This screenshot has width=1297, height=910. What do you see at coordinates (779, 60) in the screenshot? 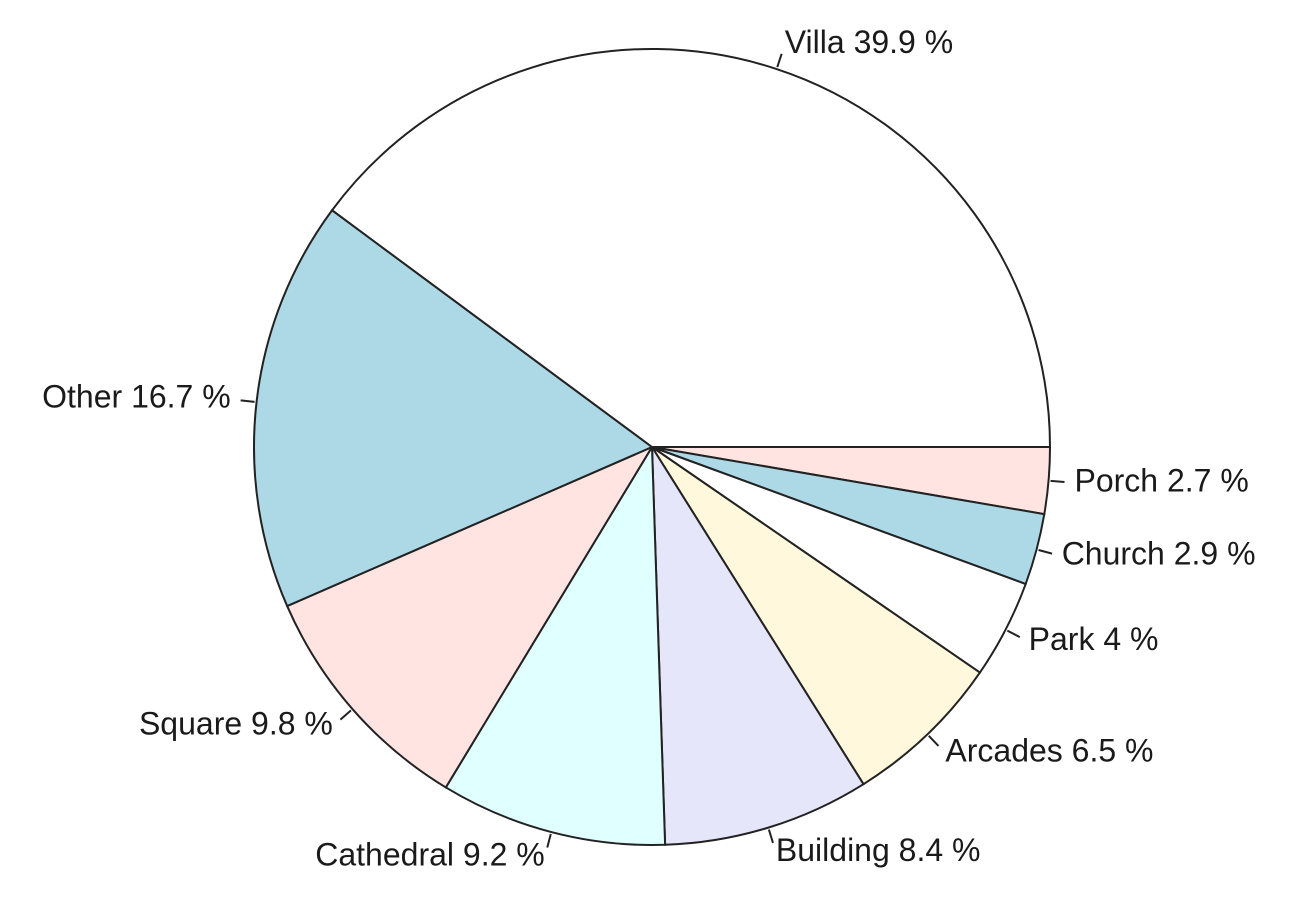
I see `label-tick-villa` at bounding box center [779, 60].